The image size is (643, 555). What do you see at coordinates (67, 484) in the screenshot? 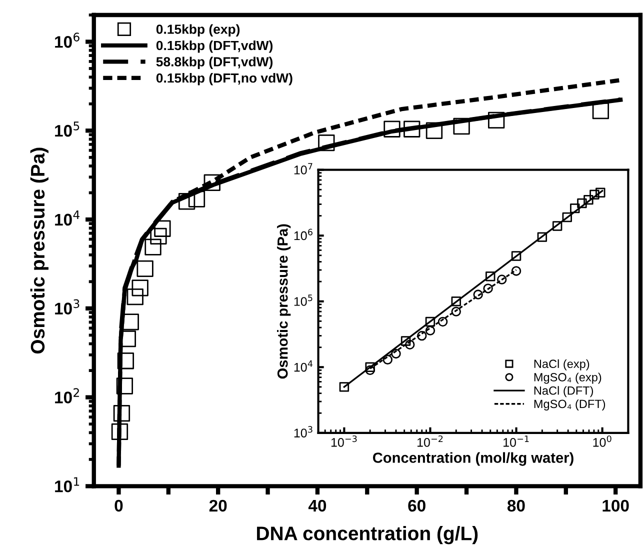
I see `y-tick-label: 10$^{1}$` at bounding box center [67, 484].